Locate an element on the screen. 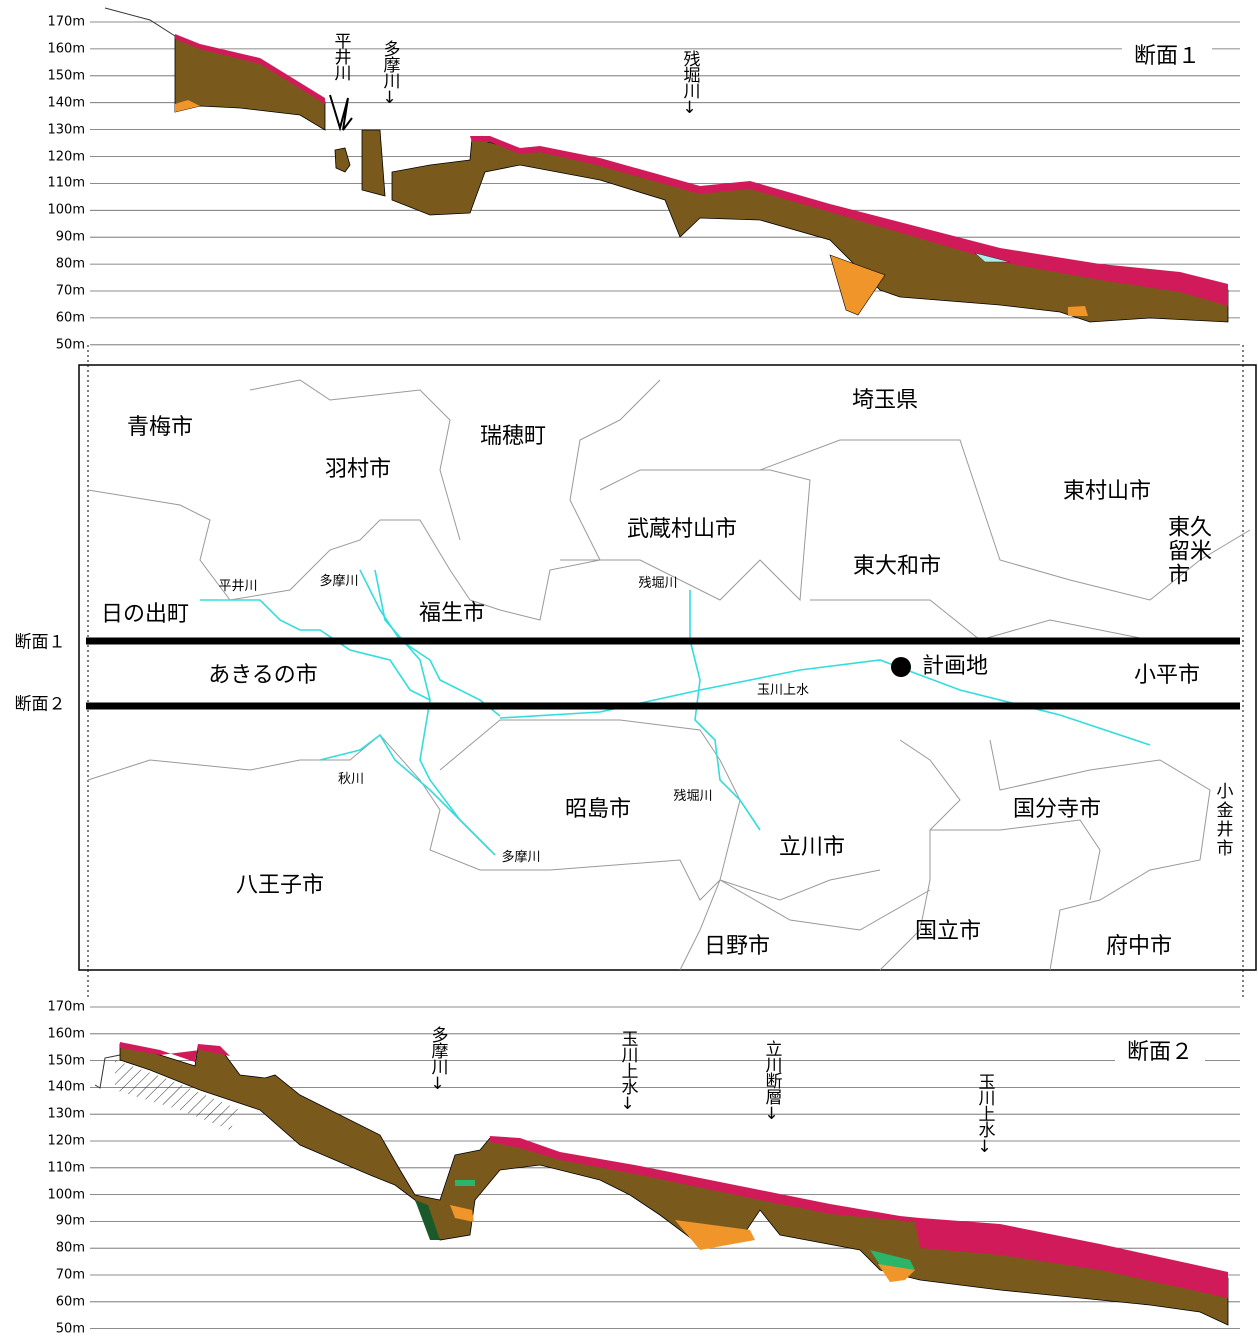  place-label: 日野市 is located at coordinates (737, 946).